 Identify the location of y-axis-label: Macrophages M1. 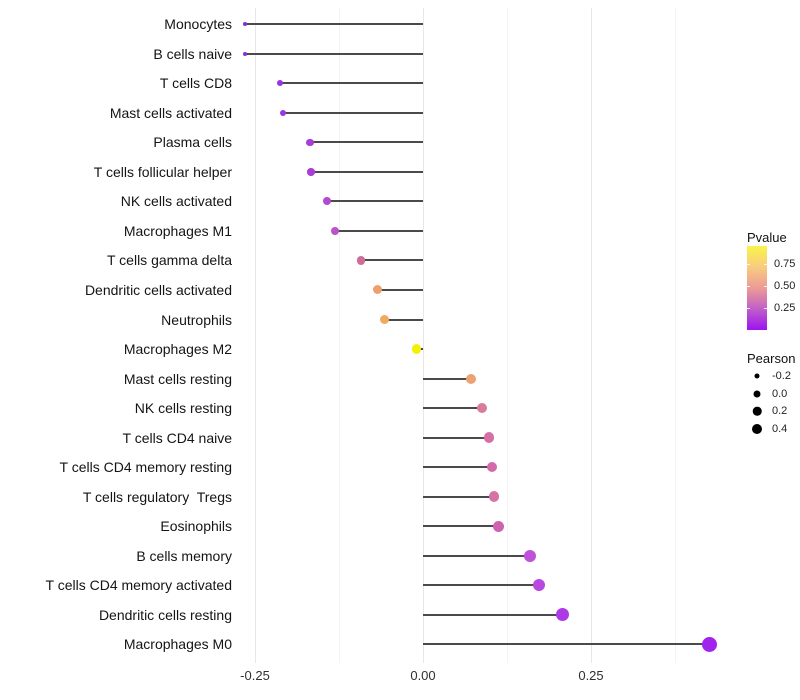
(177, 230).